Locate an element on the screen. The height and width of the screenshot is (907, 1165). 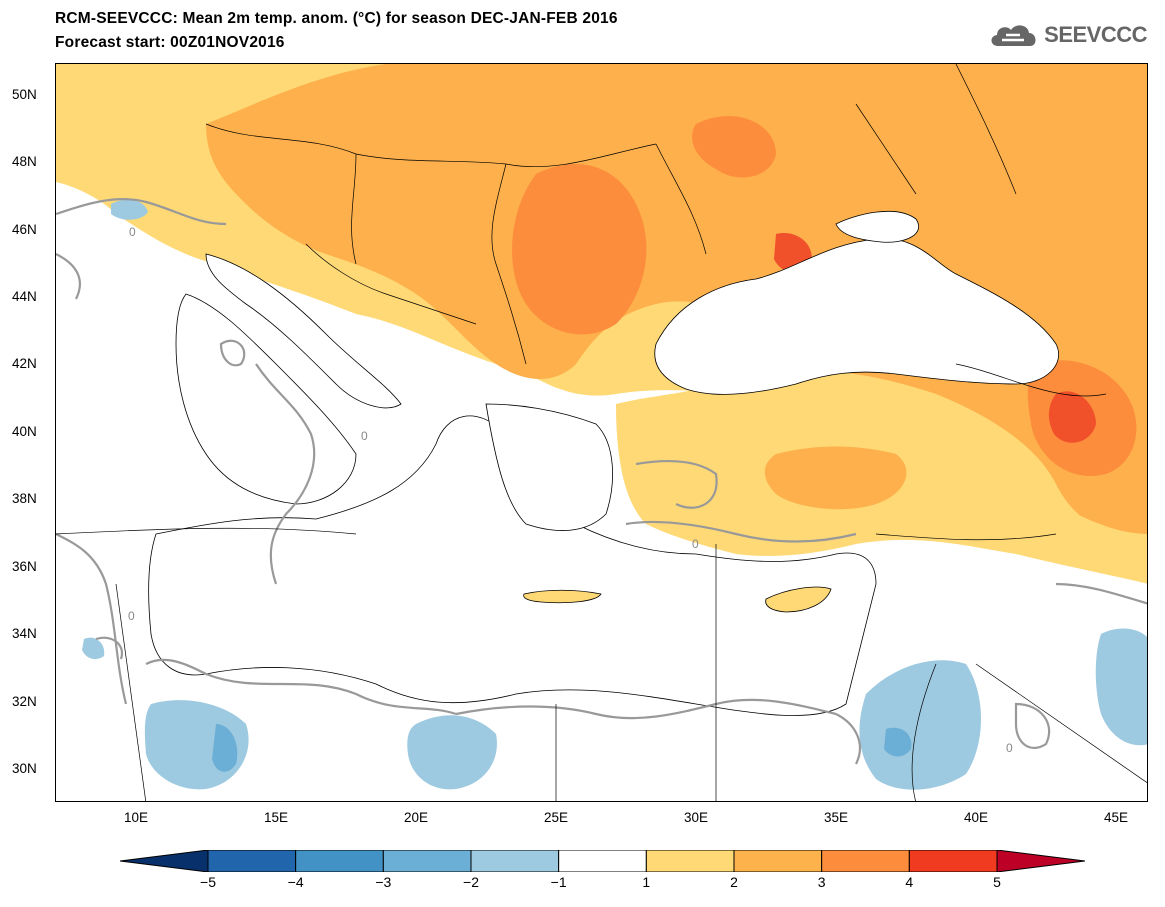
lon-label: 20E is located at coordinates (416, 817).